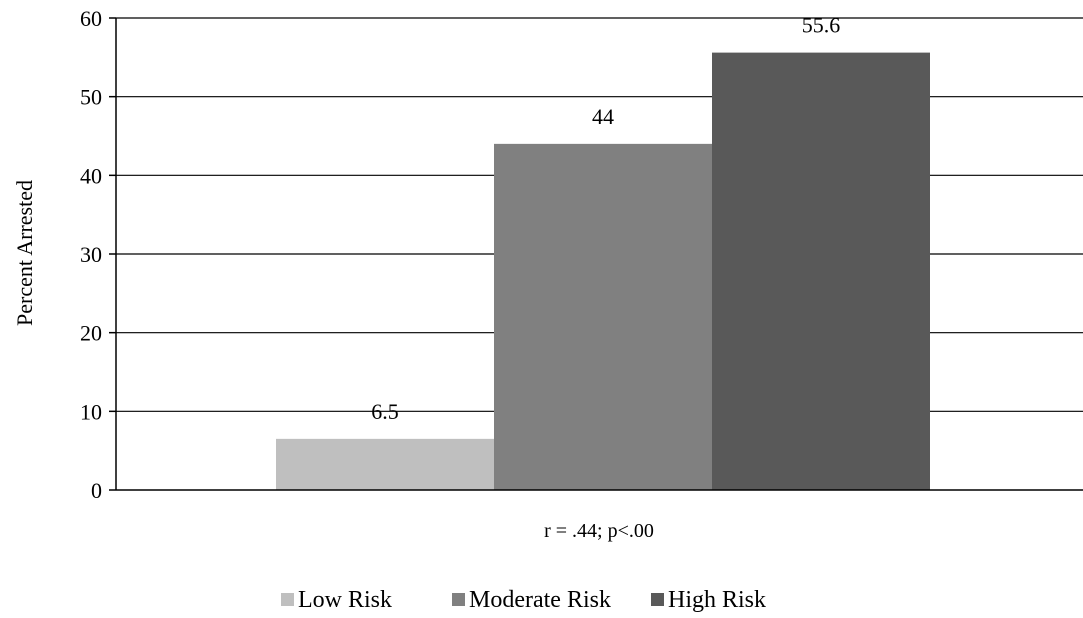 Image resolution: width=1083 pixels, height=618 pixels. Describe the element at coordinates (603, 116) in the screenshot. I see `data-label: 44` at that location.